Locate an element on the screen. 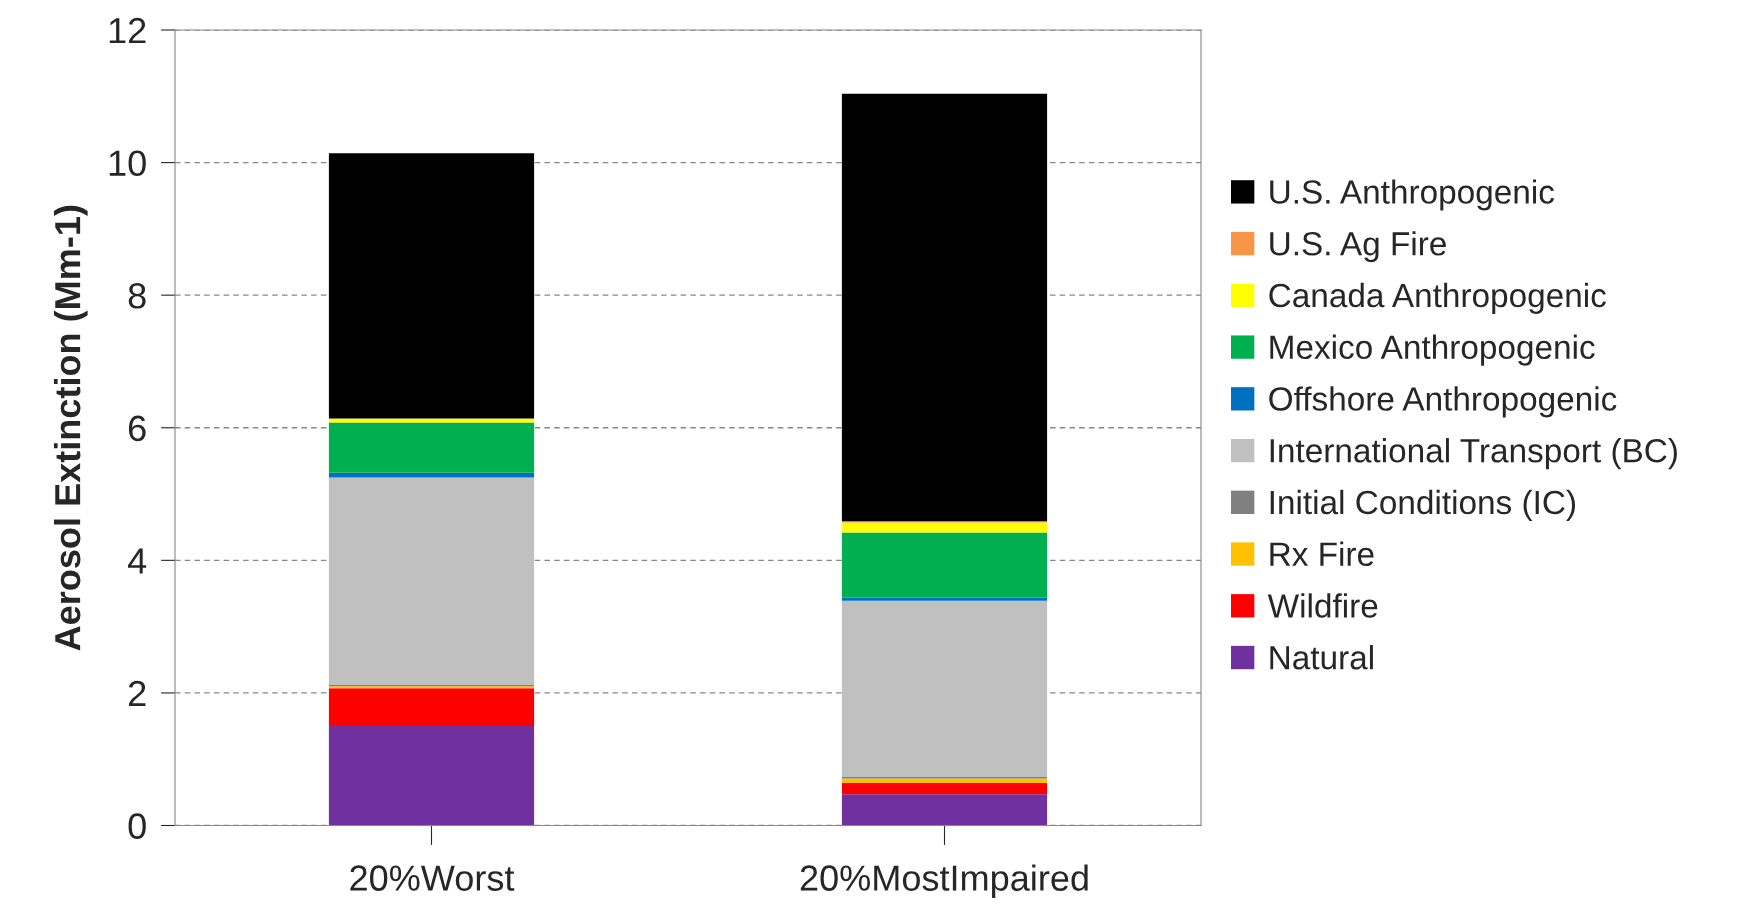 The width and height of the screenshot is (1742, 910). legend-label: Natural is located at coordinates (1321, 657).